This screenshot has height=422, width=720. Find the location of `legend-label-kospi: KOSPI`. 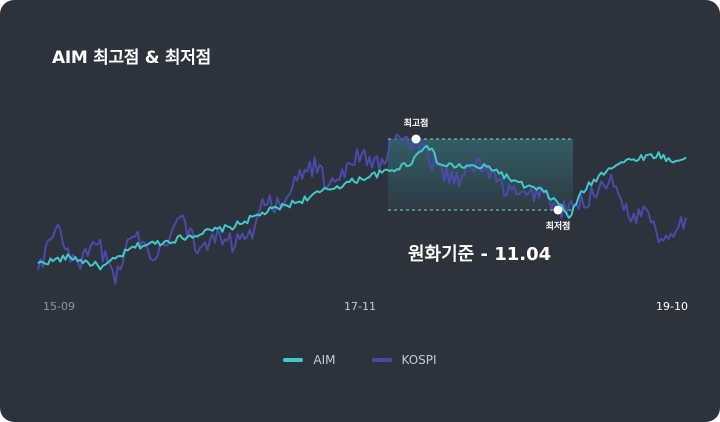

legend-label-kospi: KOSPI is located at coordinates (419, 360).